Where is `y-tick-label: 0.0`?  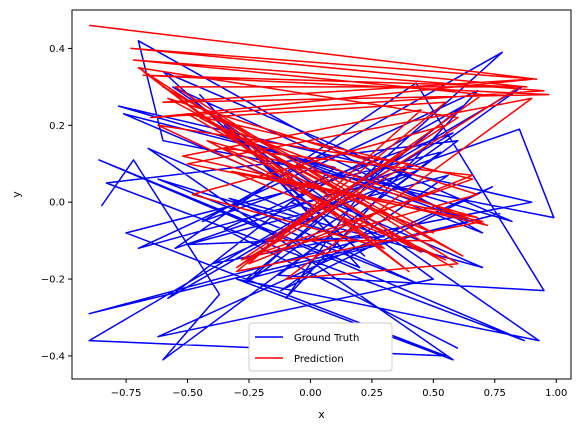 y-tick-label: 0.0 is located at coordinates (57, 203).